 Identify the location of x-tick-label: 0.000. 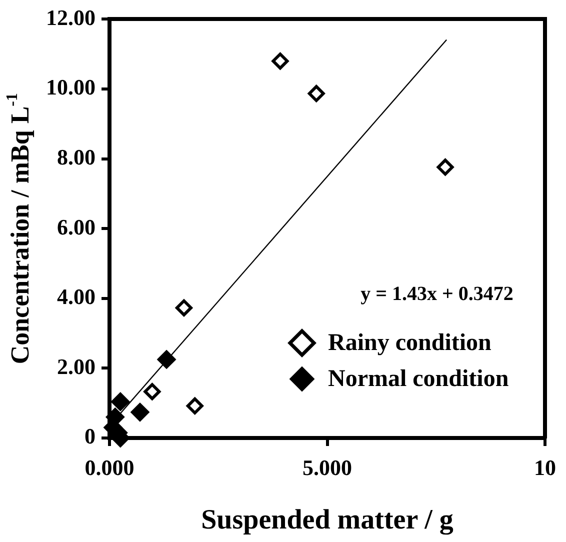
(109, 467).